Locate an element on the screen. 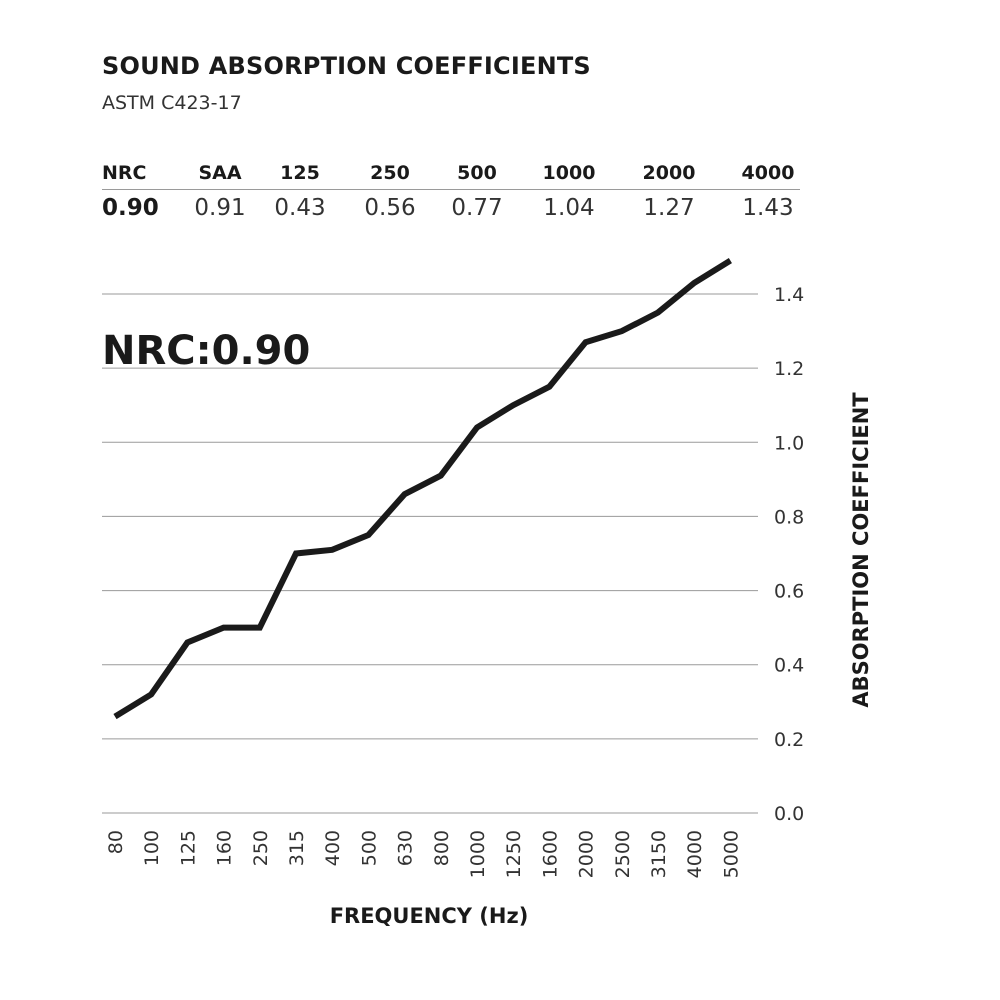 The height and width of the screenshot is (1000, 1000). summary-col-250: 250 0.56 is located at coordinates (390, 191).